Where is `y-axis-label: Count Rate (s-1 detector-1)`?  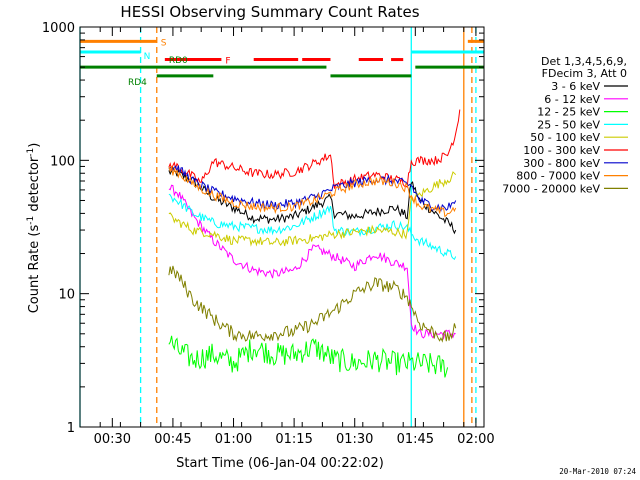
y-axis-label: Count Rate (s-1 detector-1) is located at coordinates (34, 228).